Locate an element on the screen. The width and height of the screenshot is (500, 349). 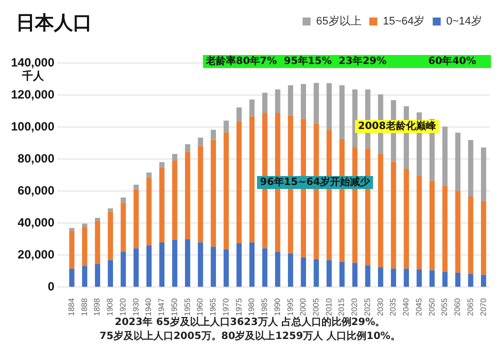
annotation: 老龄率80年7% 95年15% 23年29% 60年40% is located at coordinates (347, 61).